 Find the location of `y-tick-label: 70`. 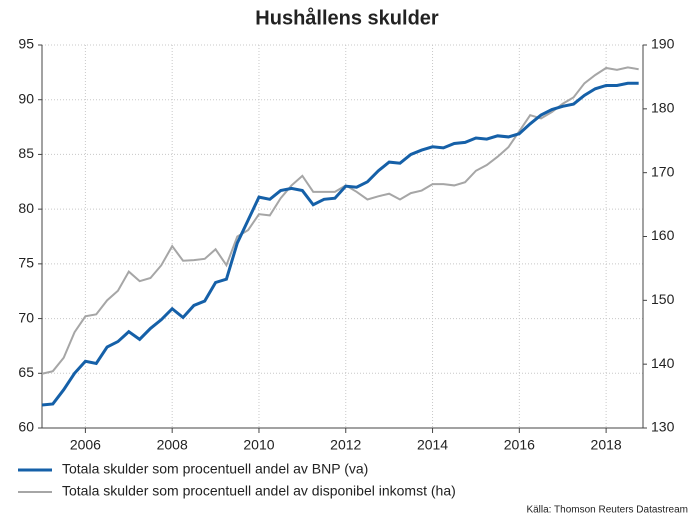

y-tick-label: 70 is located at coordinates (26, 317).